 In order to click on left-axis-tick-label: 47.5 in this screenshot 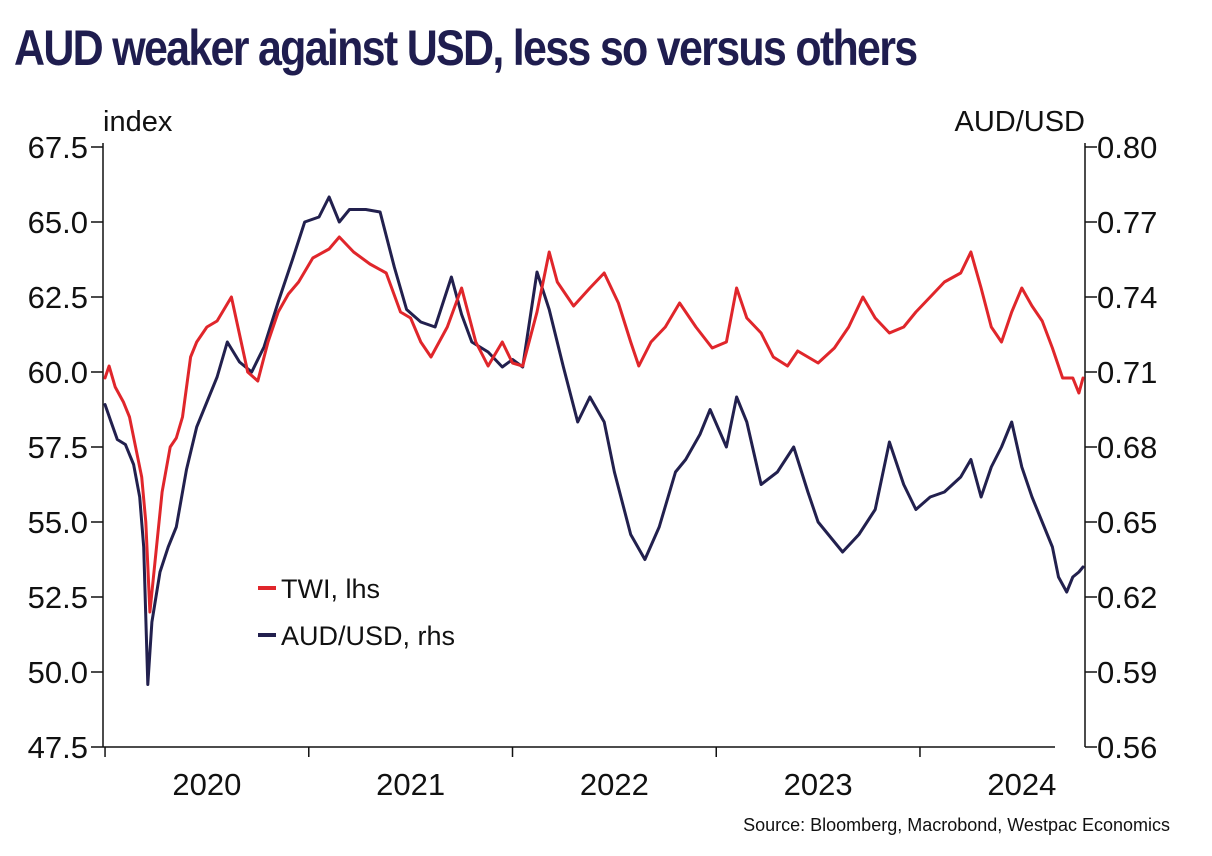, I will do `click(58, 747)`.